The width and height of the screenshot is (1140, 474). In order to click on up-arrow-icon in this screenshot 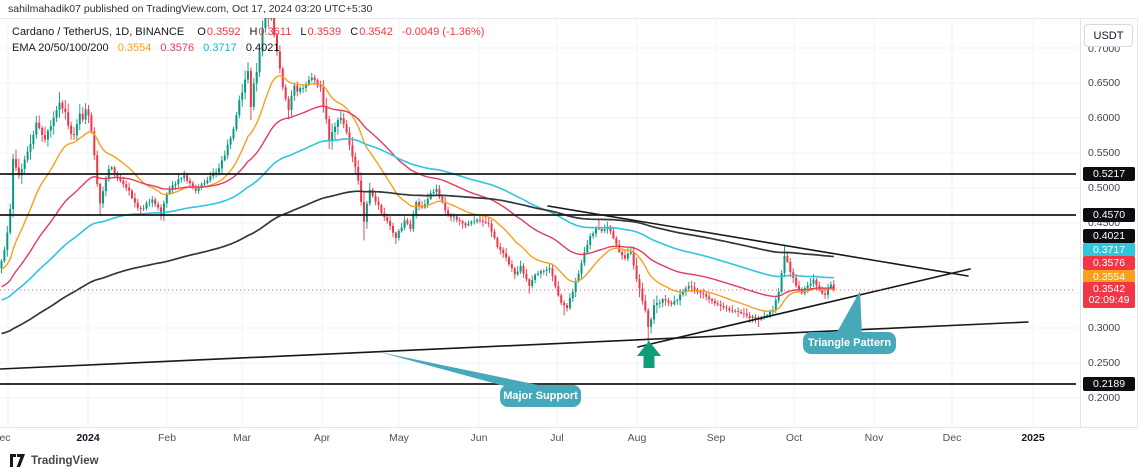, I will do `click(649, 348)`.